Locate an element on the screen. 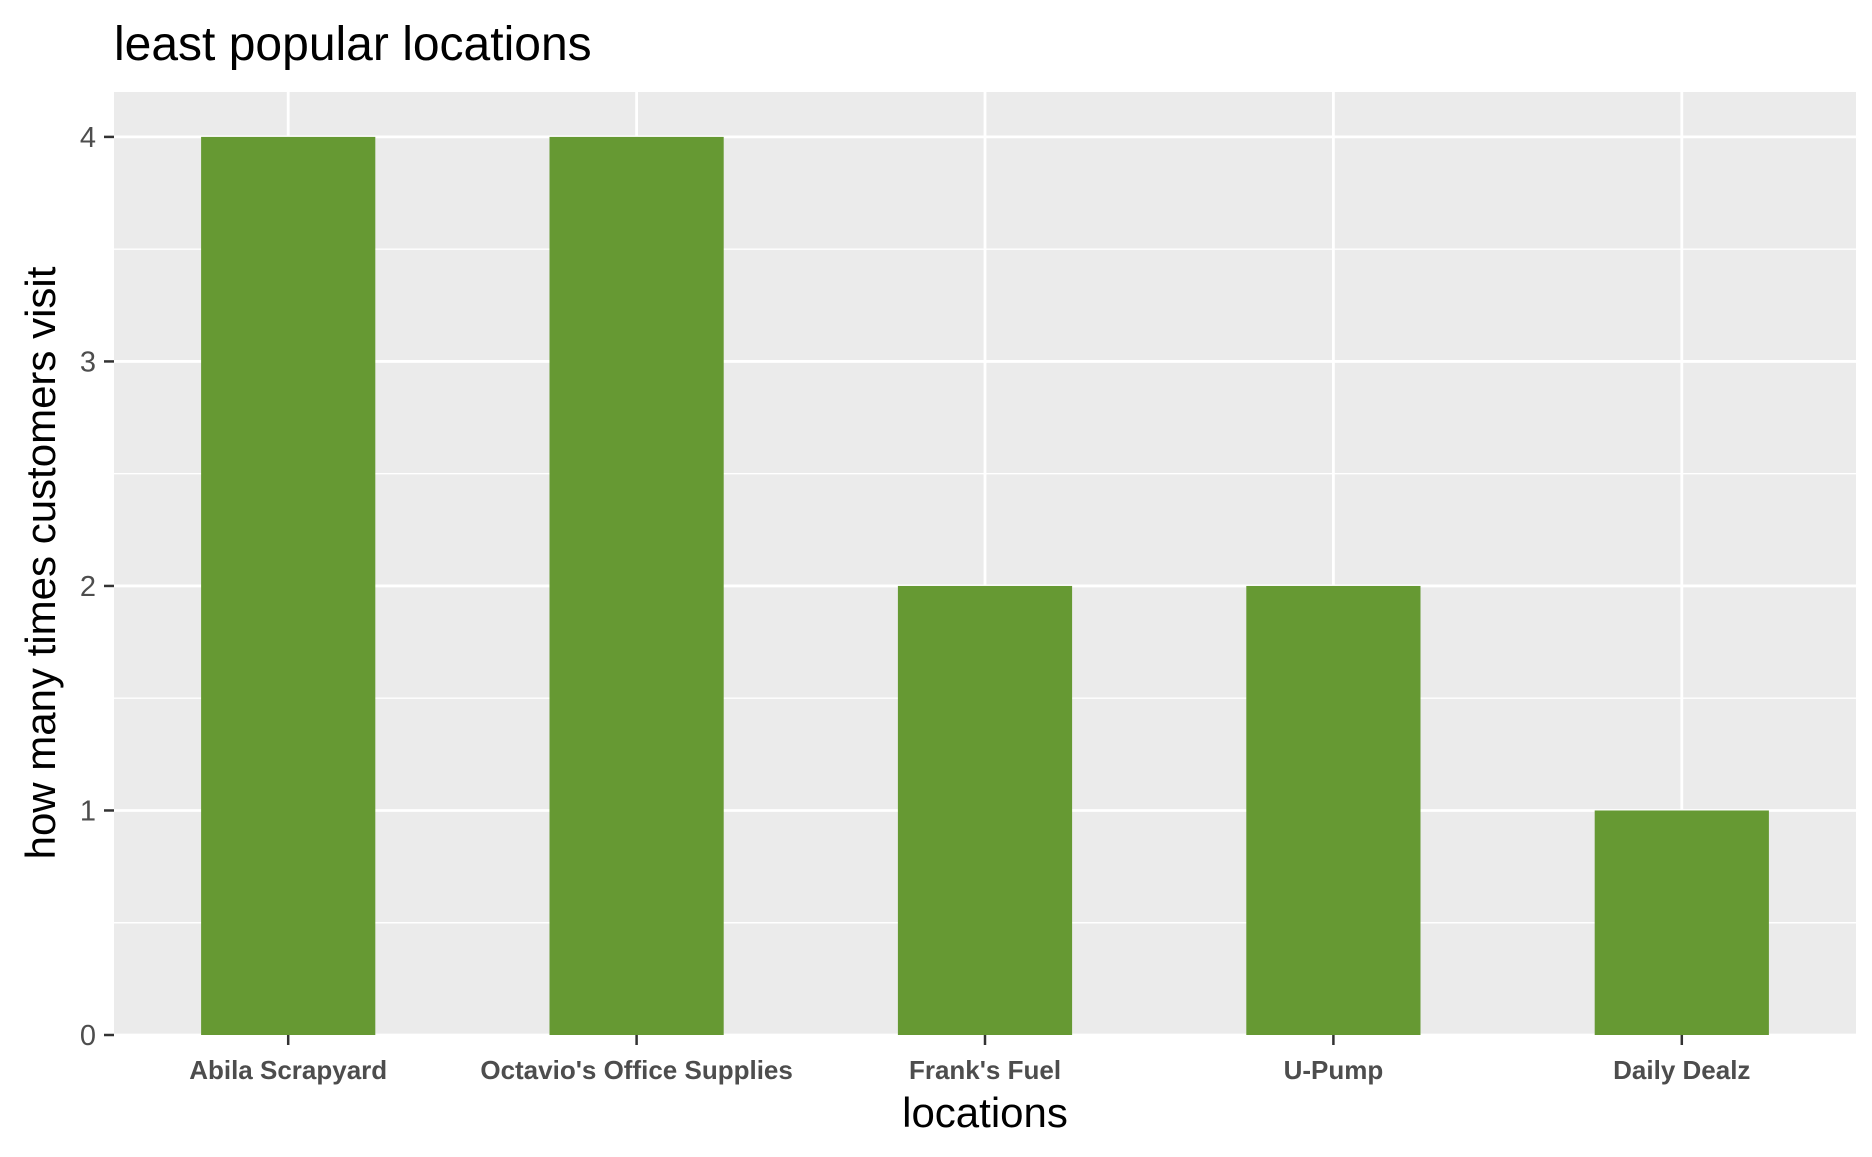 The height and width of the screenshot is (1157, 1872). y-tick-label: 3 is located at coordinates (88, 362).